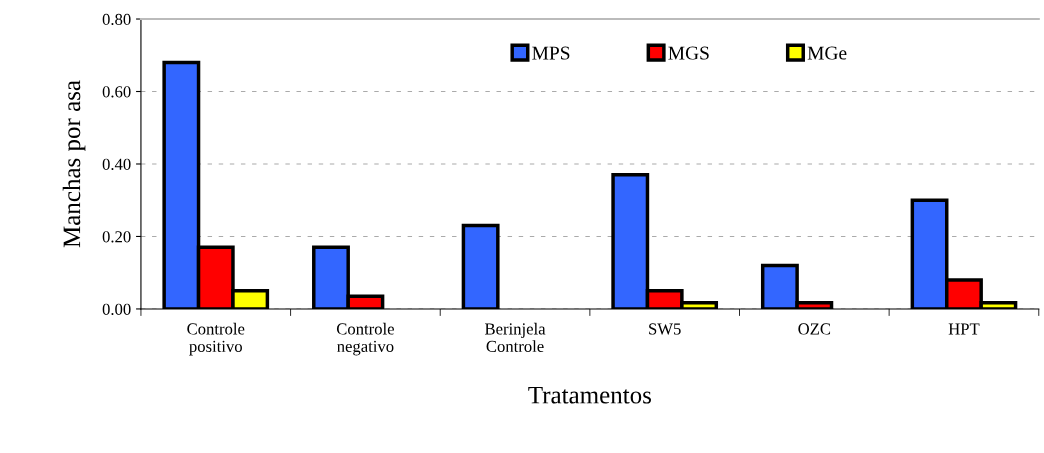  Describe the element at coordinates (216, 339) in the screenshot. I see `x-tick-label: Controle positivo` at that location.